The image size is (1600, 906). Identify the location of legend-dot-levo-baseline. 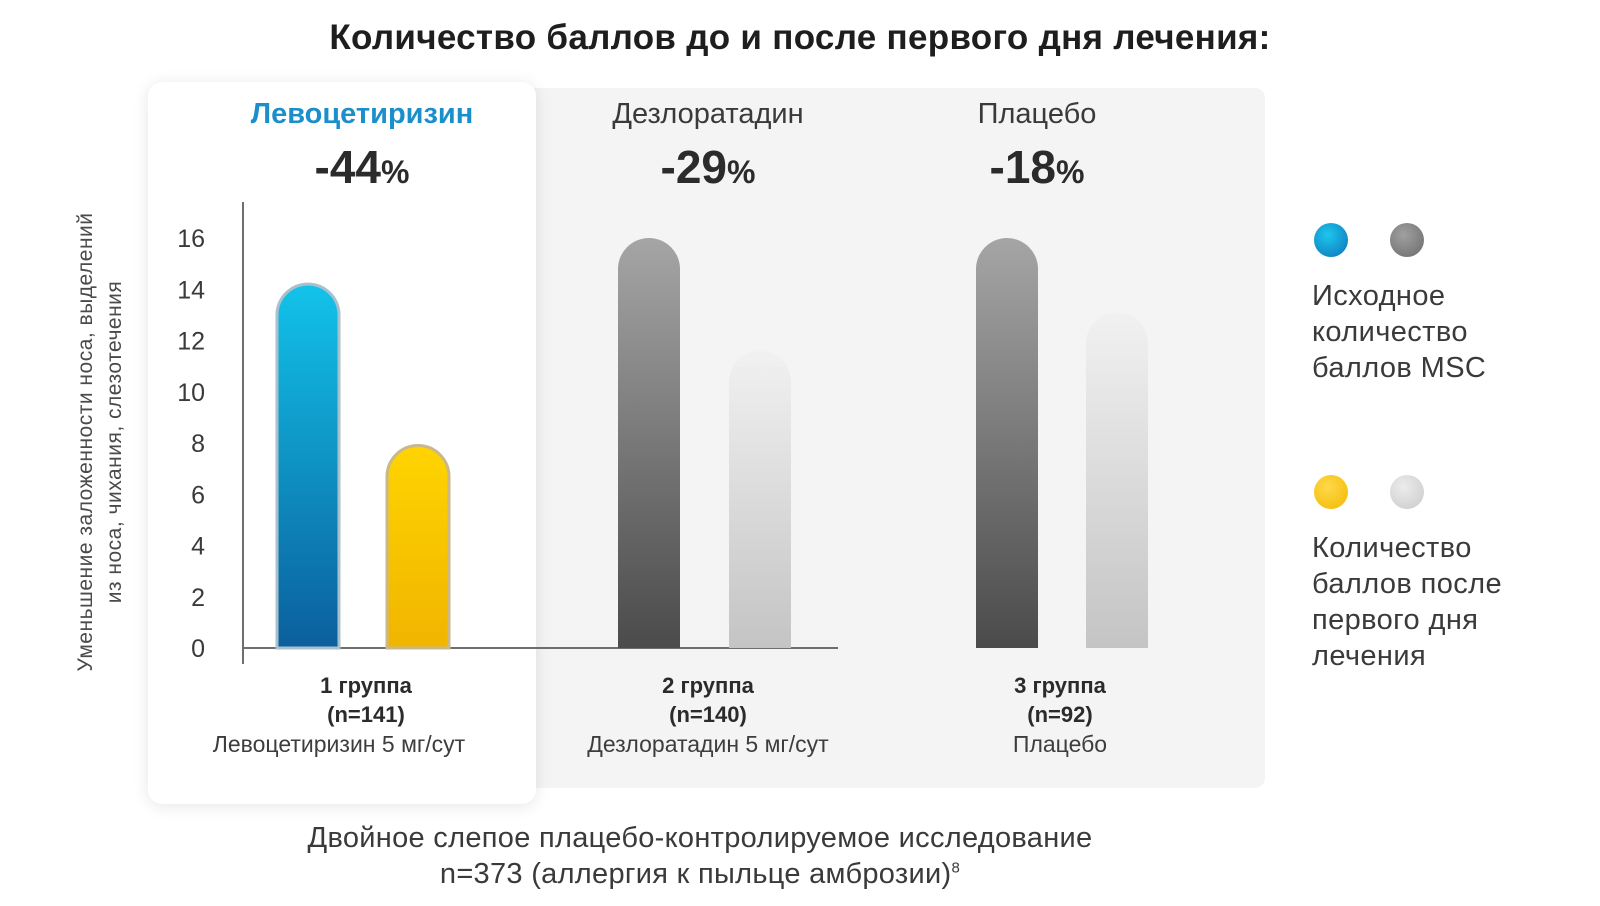
(1331, 240).